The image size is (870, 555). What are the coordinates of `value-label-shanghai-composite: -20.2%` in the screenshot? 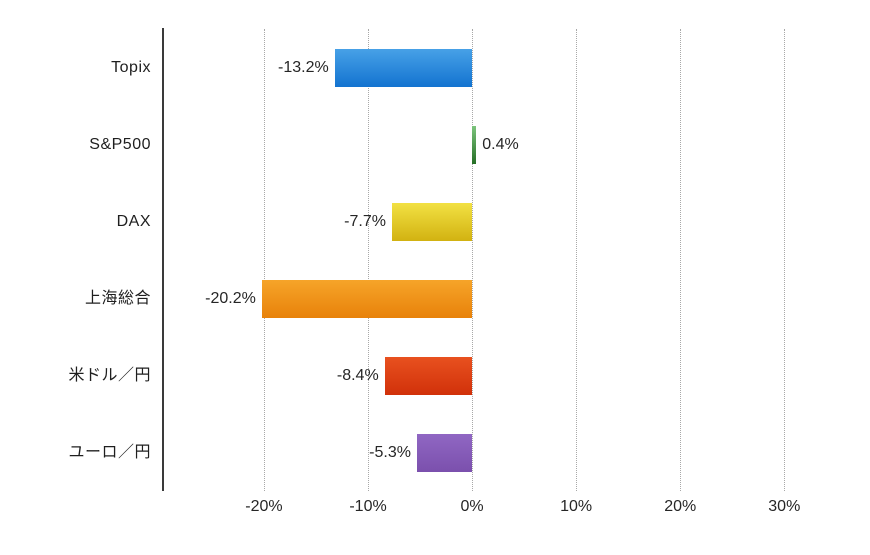 It's located at (230, 298).